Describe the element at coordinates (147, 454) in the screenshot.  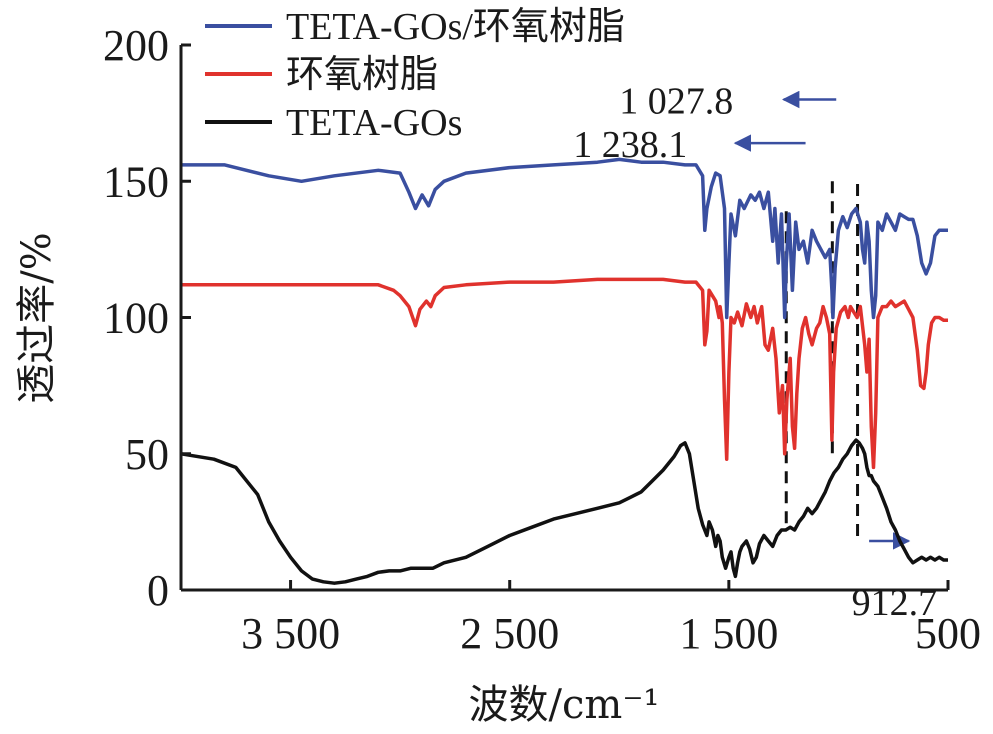
I see `y-tick-label: 50` at that location.